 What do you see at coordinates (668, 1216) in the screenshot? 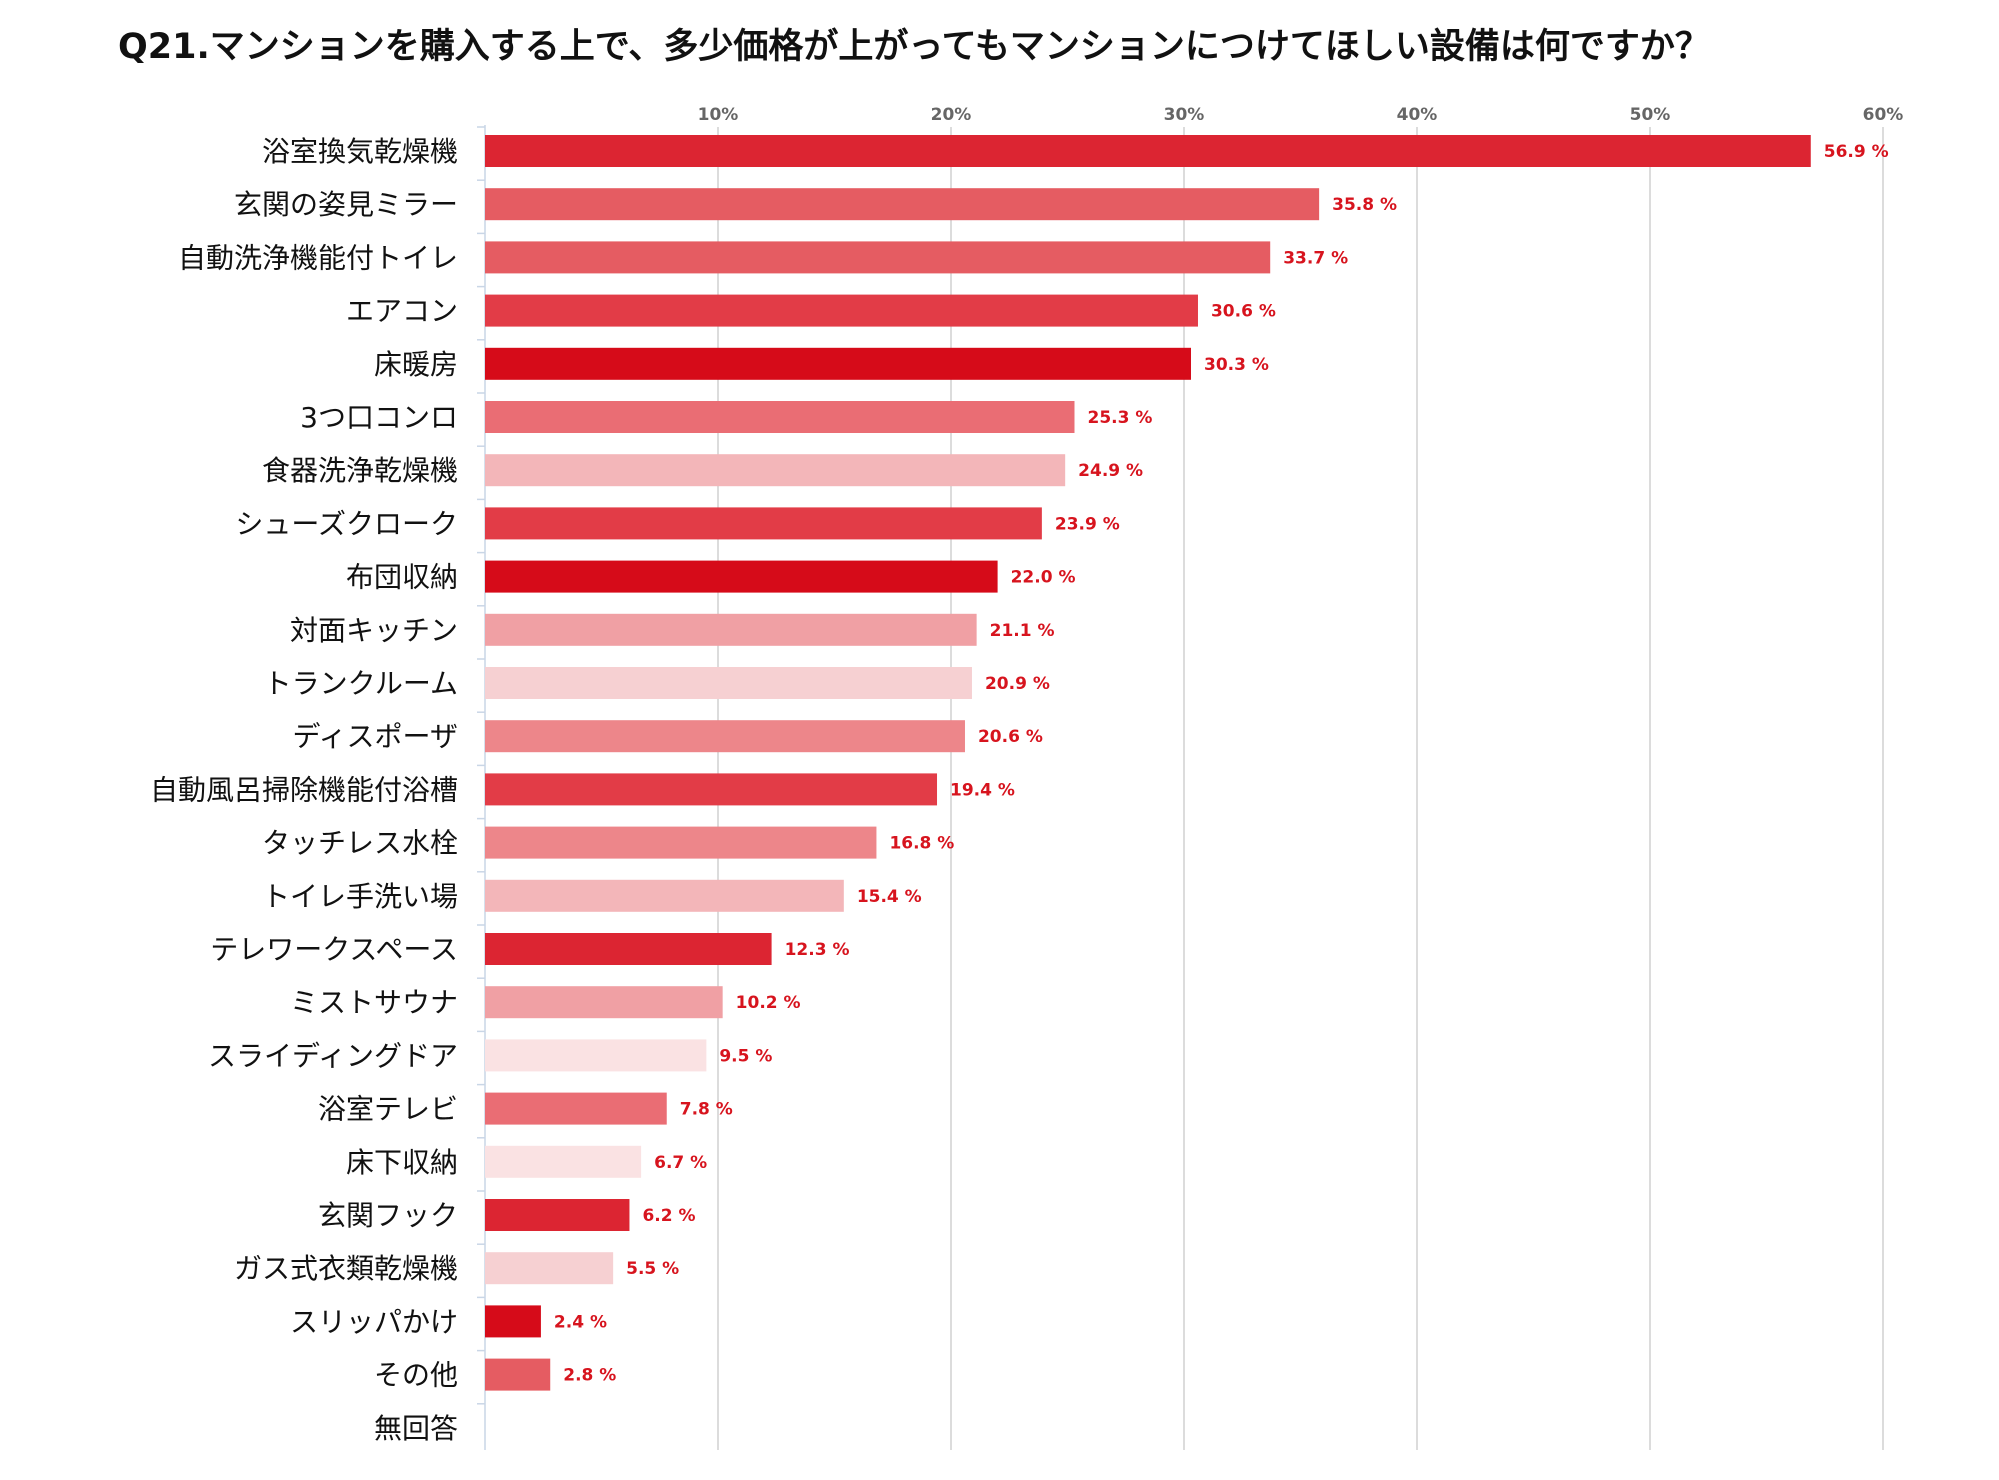
I see `data-label: 6.2 %` at bounding box center [668, 1216].